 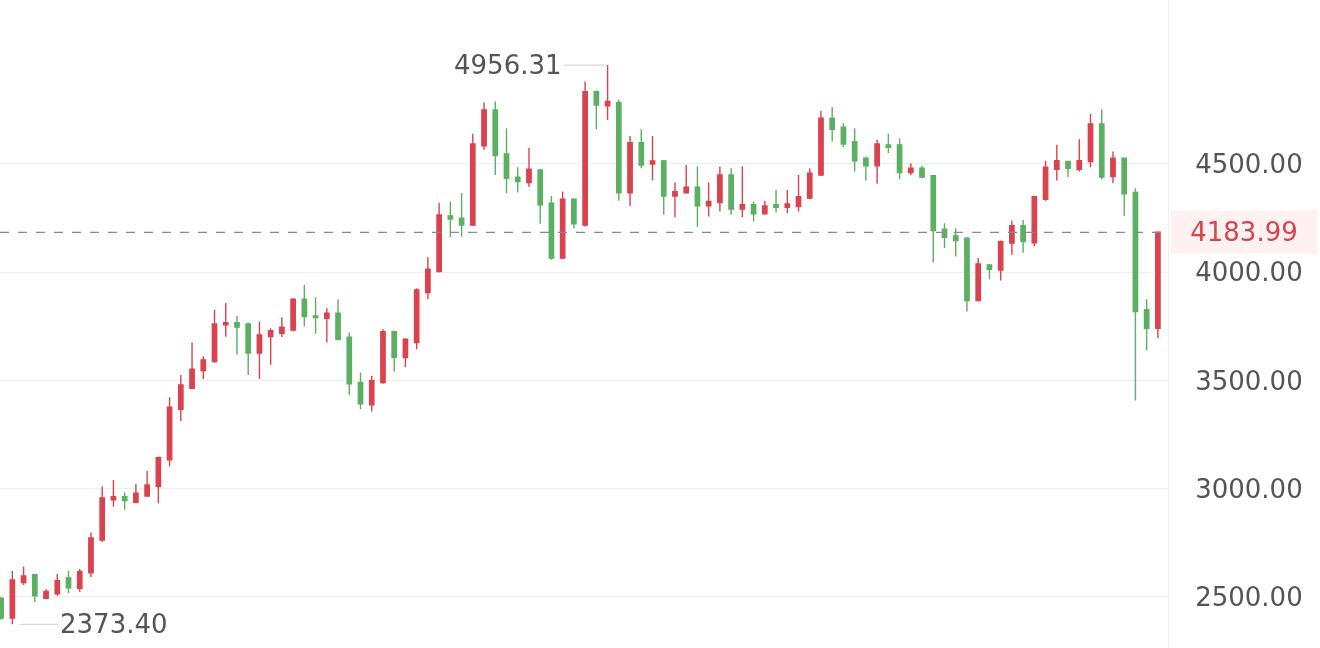 I want to click on y-tick-label: 3000.00, so click(x=1249, y=488).